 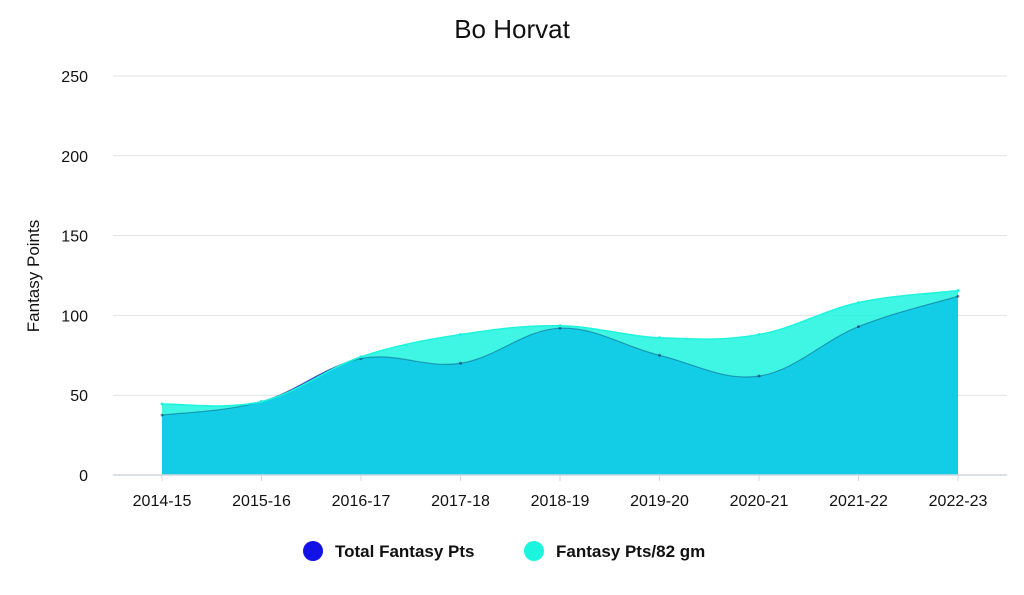 What do you see at coordinates (858, 501) in the screenshot?
I see `x-tick-label: 2021-22` at bounding box center [858, 501].